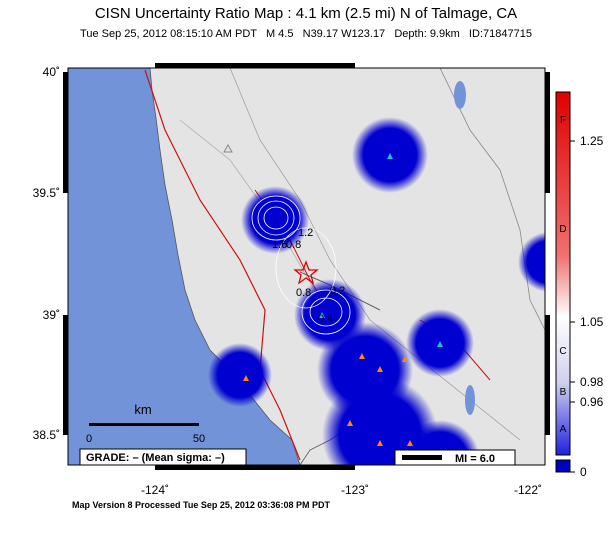  Describe the element at coordinates (563, 429) in the screenshot. I see `grade-letter: A` at that location.